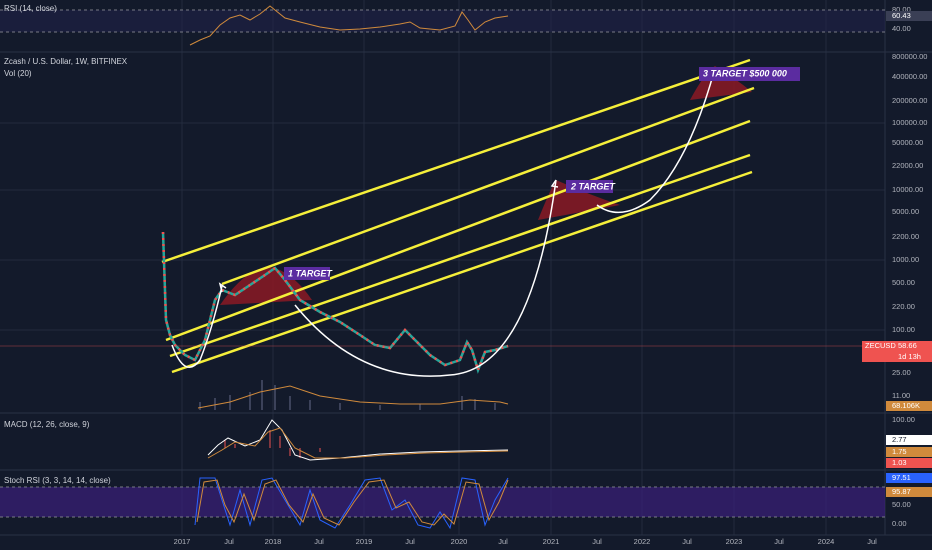 The image size is (932, 550). I want to click on axis-label: 400000.00, so click(909, 76).